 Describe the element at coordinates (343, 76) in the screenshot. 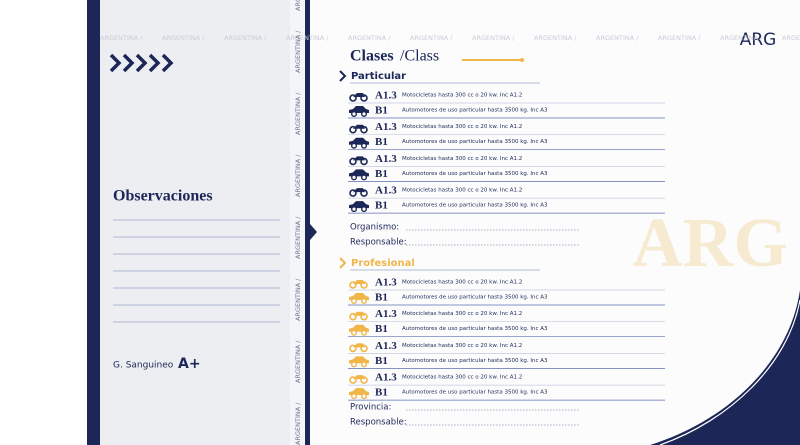

I see `section-arrow` at that location.